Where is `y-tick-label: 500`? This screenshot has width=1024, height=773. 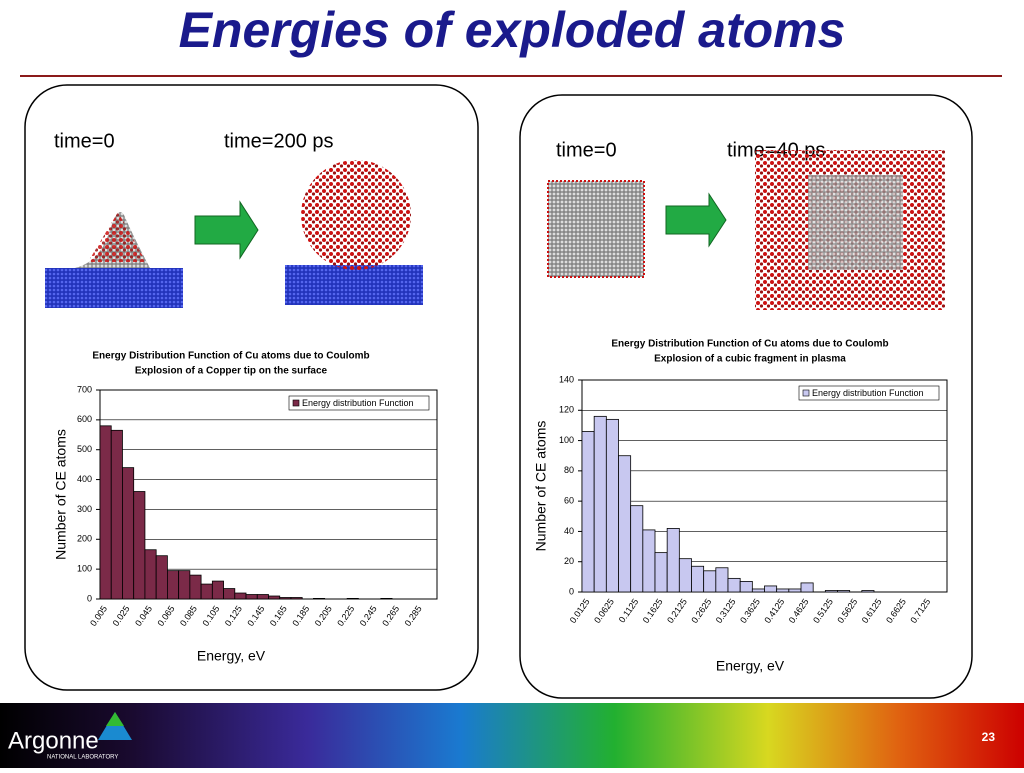 y-tick-label: 500 is located at coordinates (84, 449).